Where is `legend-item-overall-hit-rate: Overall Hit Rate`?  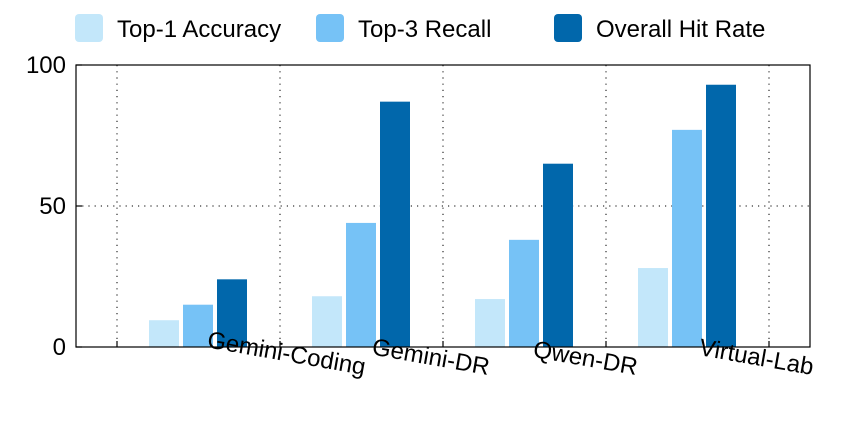
legend-item-overall-hit-rate: Overall Hit Rate is located at coordinates (659, 28).